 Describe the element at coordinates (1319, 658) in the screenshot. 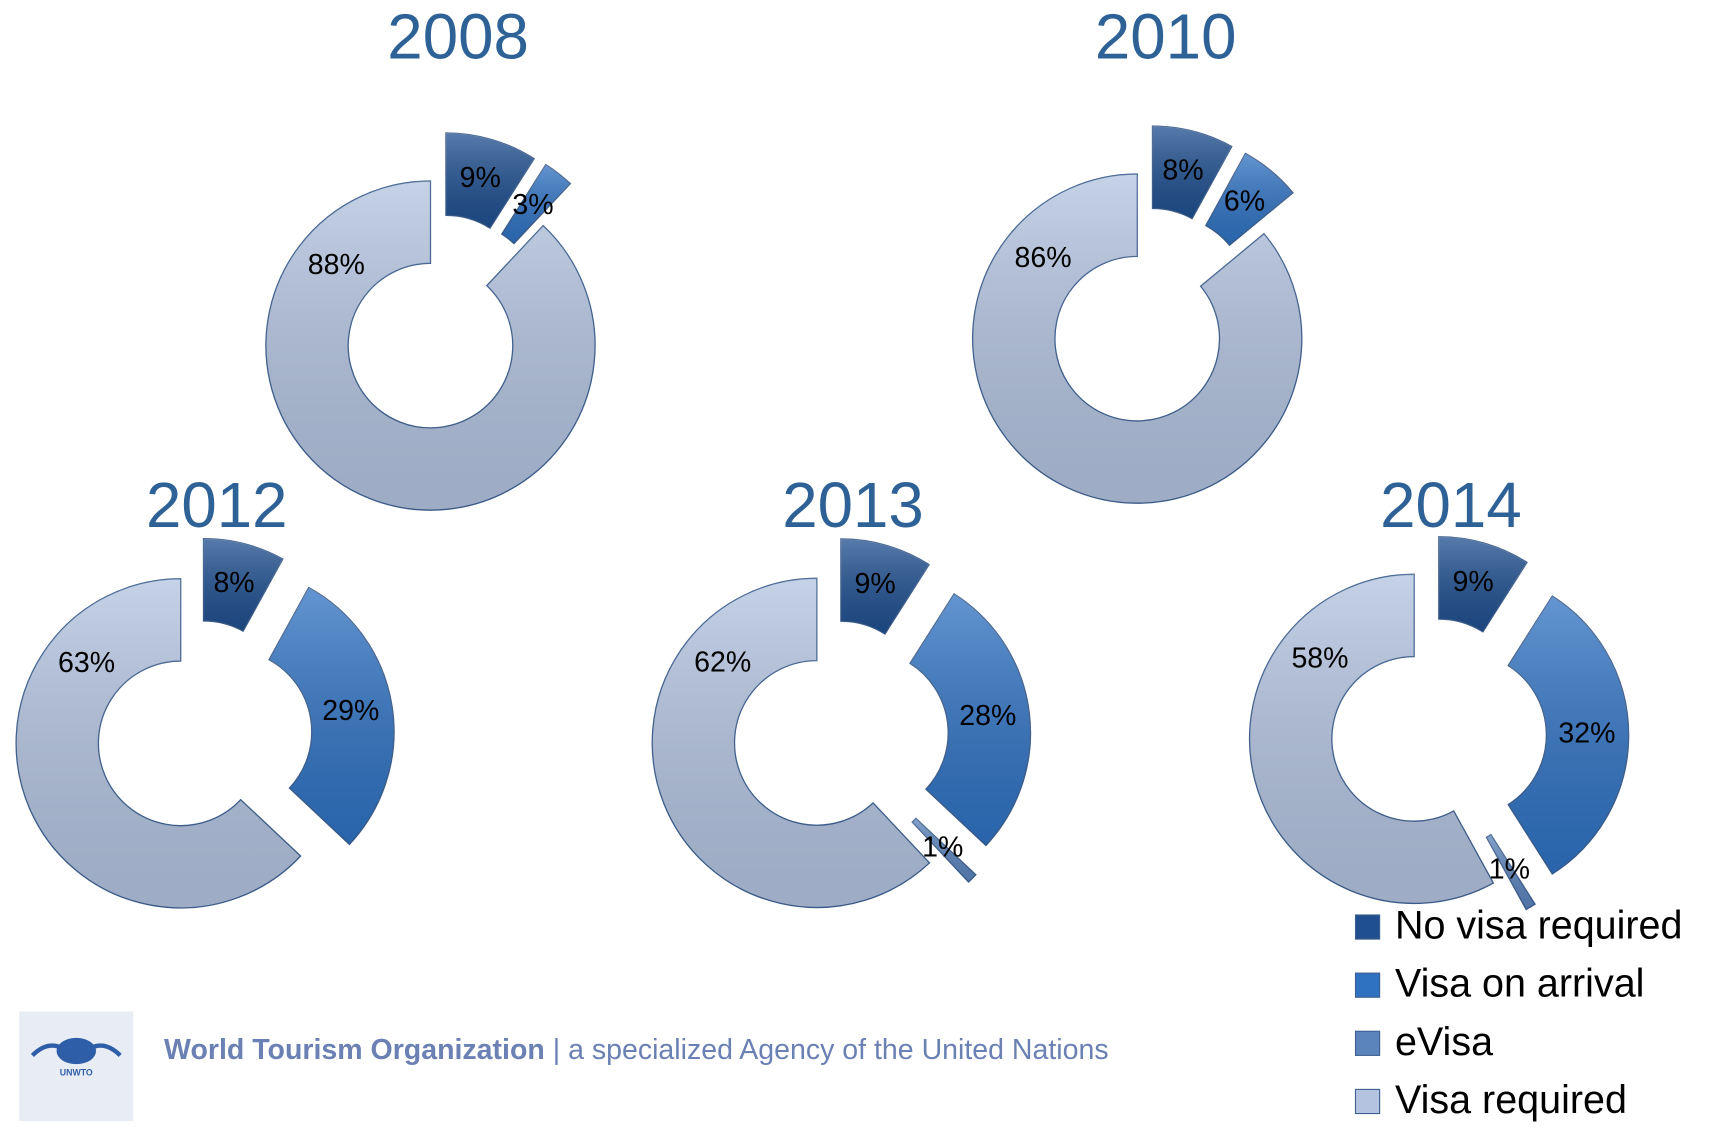

I see `data-label: 58%` at that location.